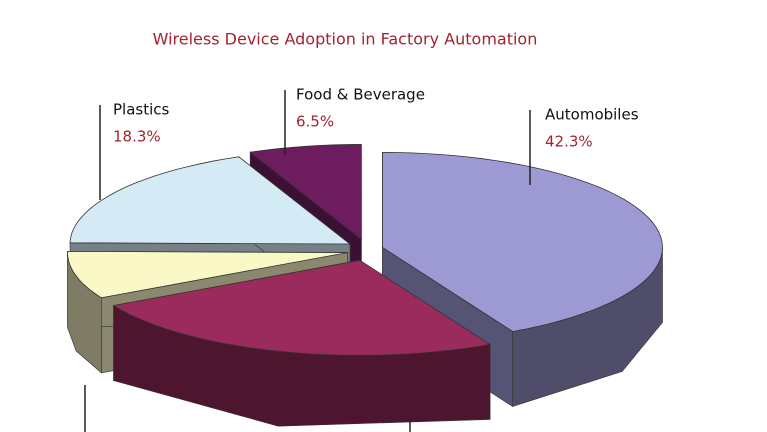  I want to click on value-label: 42.3%, so click(569, 142).